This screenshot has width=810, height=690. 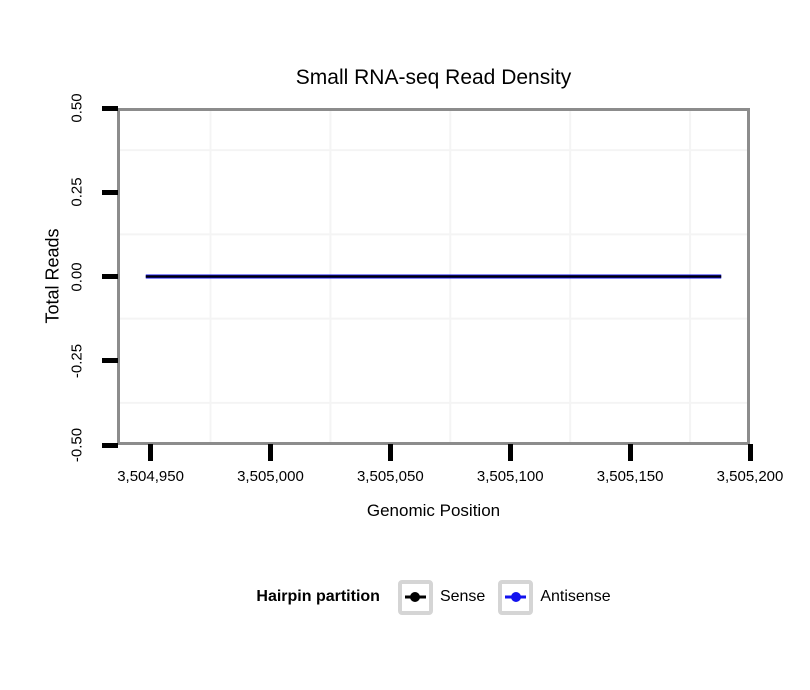 What do you see at coordinates (52, 276) in the screenshot?
I see `y-axis-title: Total Reads` at bounding box center [52, 276].